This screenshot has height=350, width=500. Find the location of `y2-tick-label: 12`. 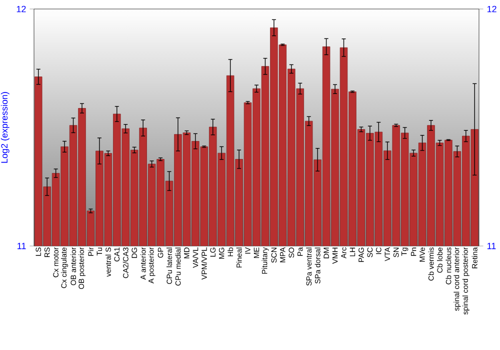

y2-tick-label: 12 is located at coordinates (491, 9).